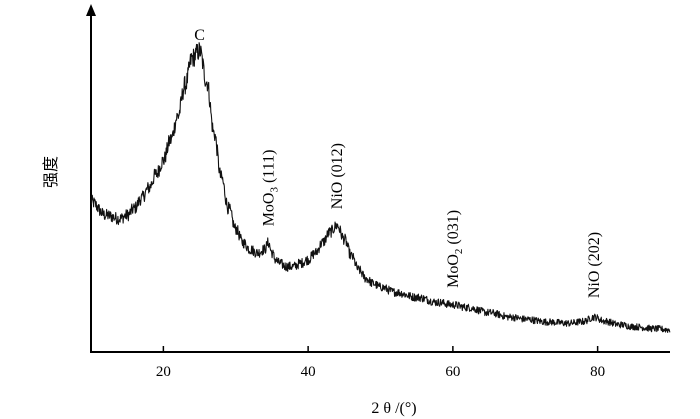 The width and height of the screenshot is (700, 419). What do you see at coordinates (199, 35) in the screenshot?
I see `peak-label-1: C` at bounding box center [199, 35].